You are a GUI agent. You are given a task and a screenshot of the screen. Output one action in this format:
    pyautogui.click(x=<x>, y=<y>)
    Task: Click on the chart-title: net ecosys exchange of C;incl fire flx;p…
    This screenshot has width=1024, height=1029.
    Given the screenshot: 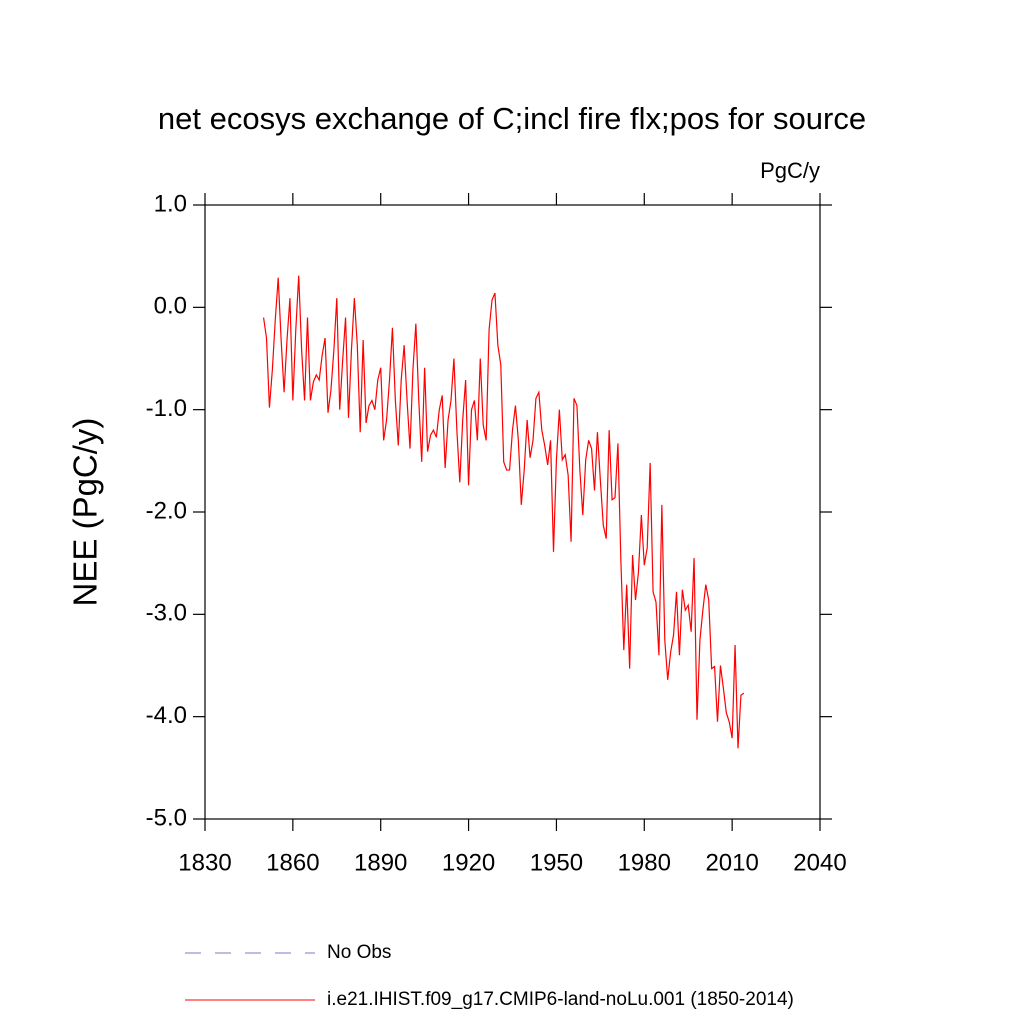 What is the action you would take?
    pyautogui.click(x=512, y=118)
    